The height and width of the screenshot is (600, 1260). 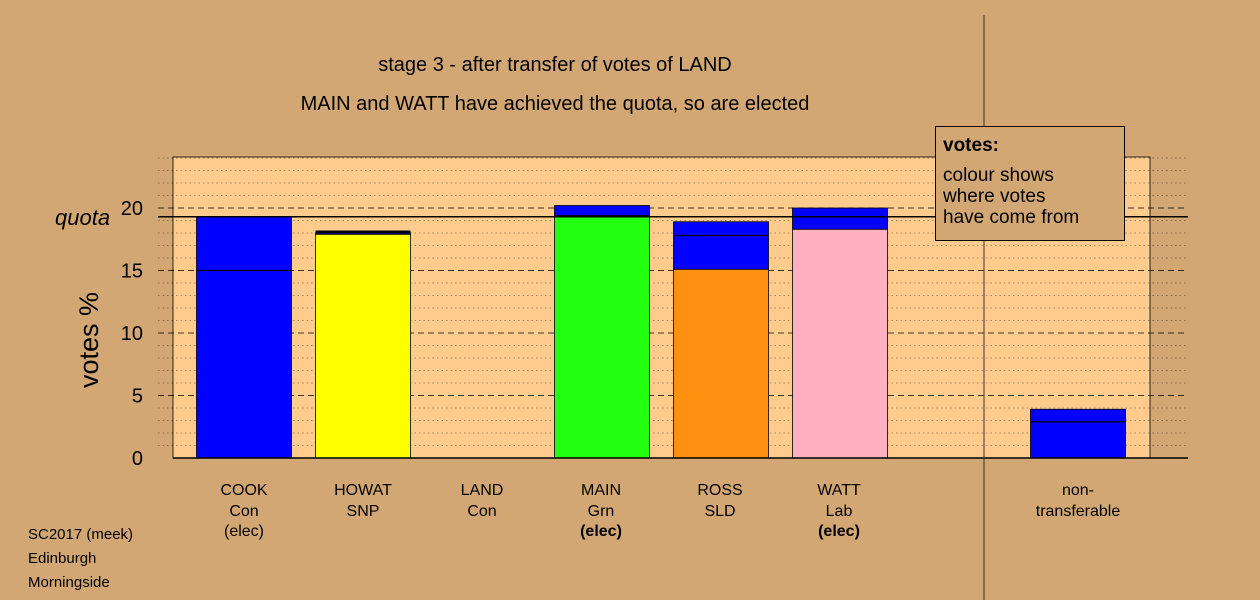 I want to click on bar-segment-land, so click(x=363, y=231).